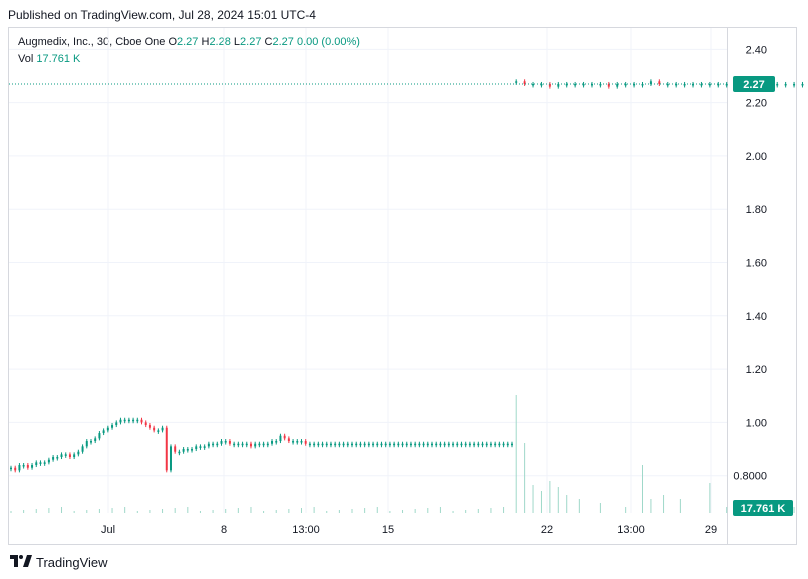  I want to click on volume-legend: Vol 17.761 K, so click(49, 59).